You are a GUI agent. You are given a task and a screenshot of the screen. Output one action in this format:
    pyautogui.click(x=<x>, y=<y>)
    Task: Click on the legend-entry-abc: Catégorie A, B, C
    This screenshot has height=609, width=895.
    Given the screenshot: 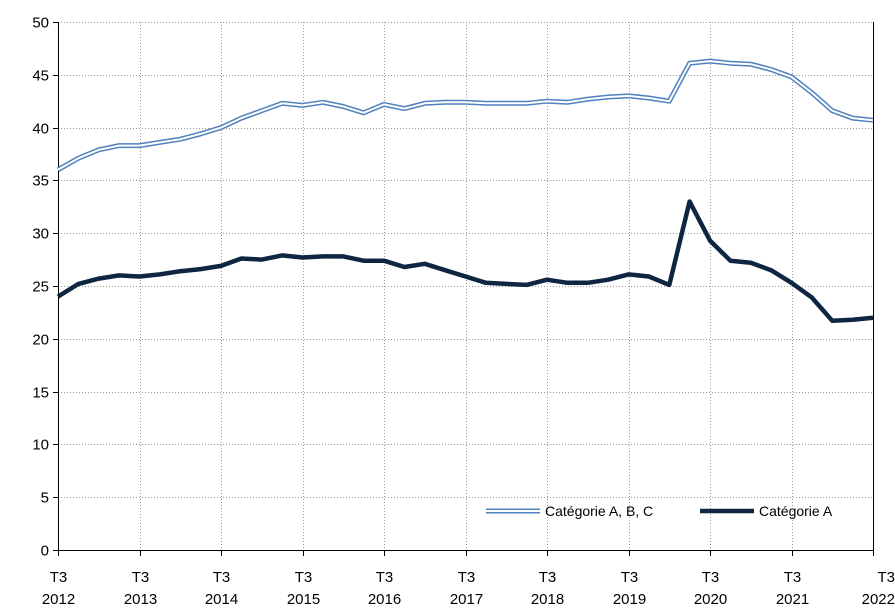 What is the action you would take?
    pyautogui.click(x=569, y=511)
    